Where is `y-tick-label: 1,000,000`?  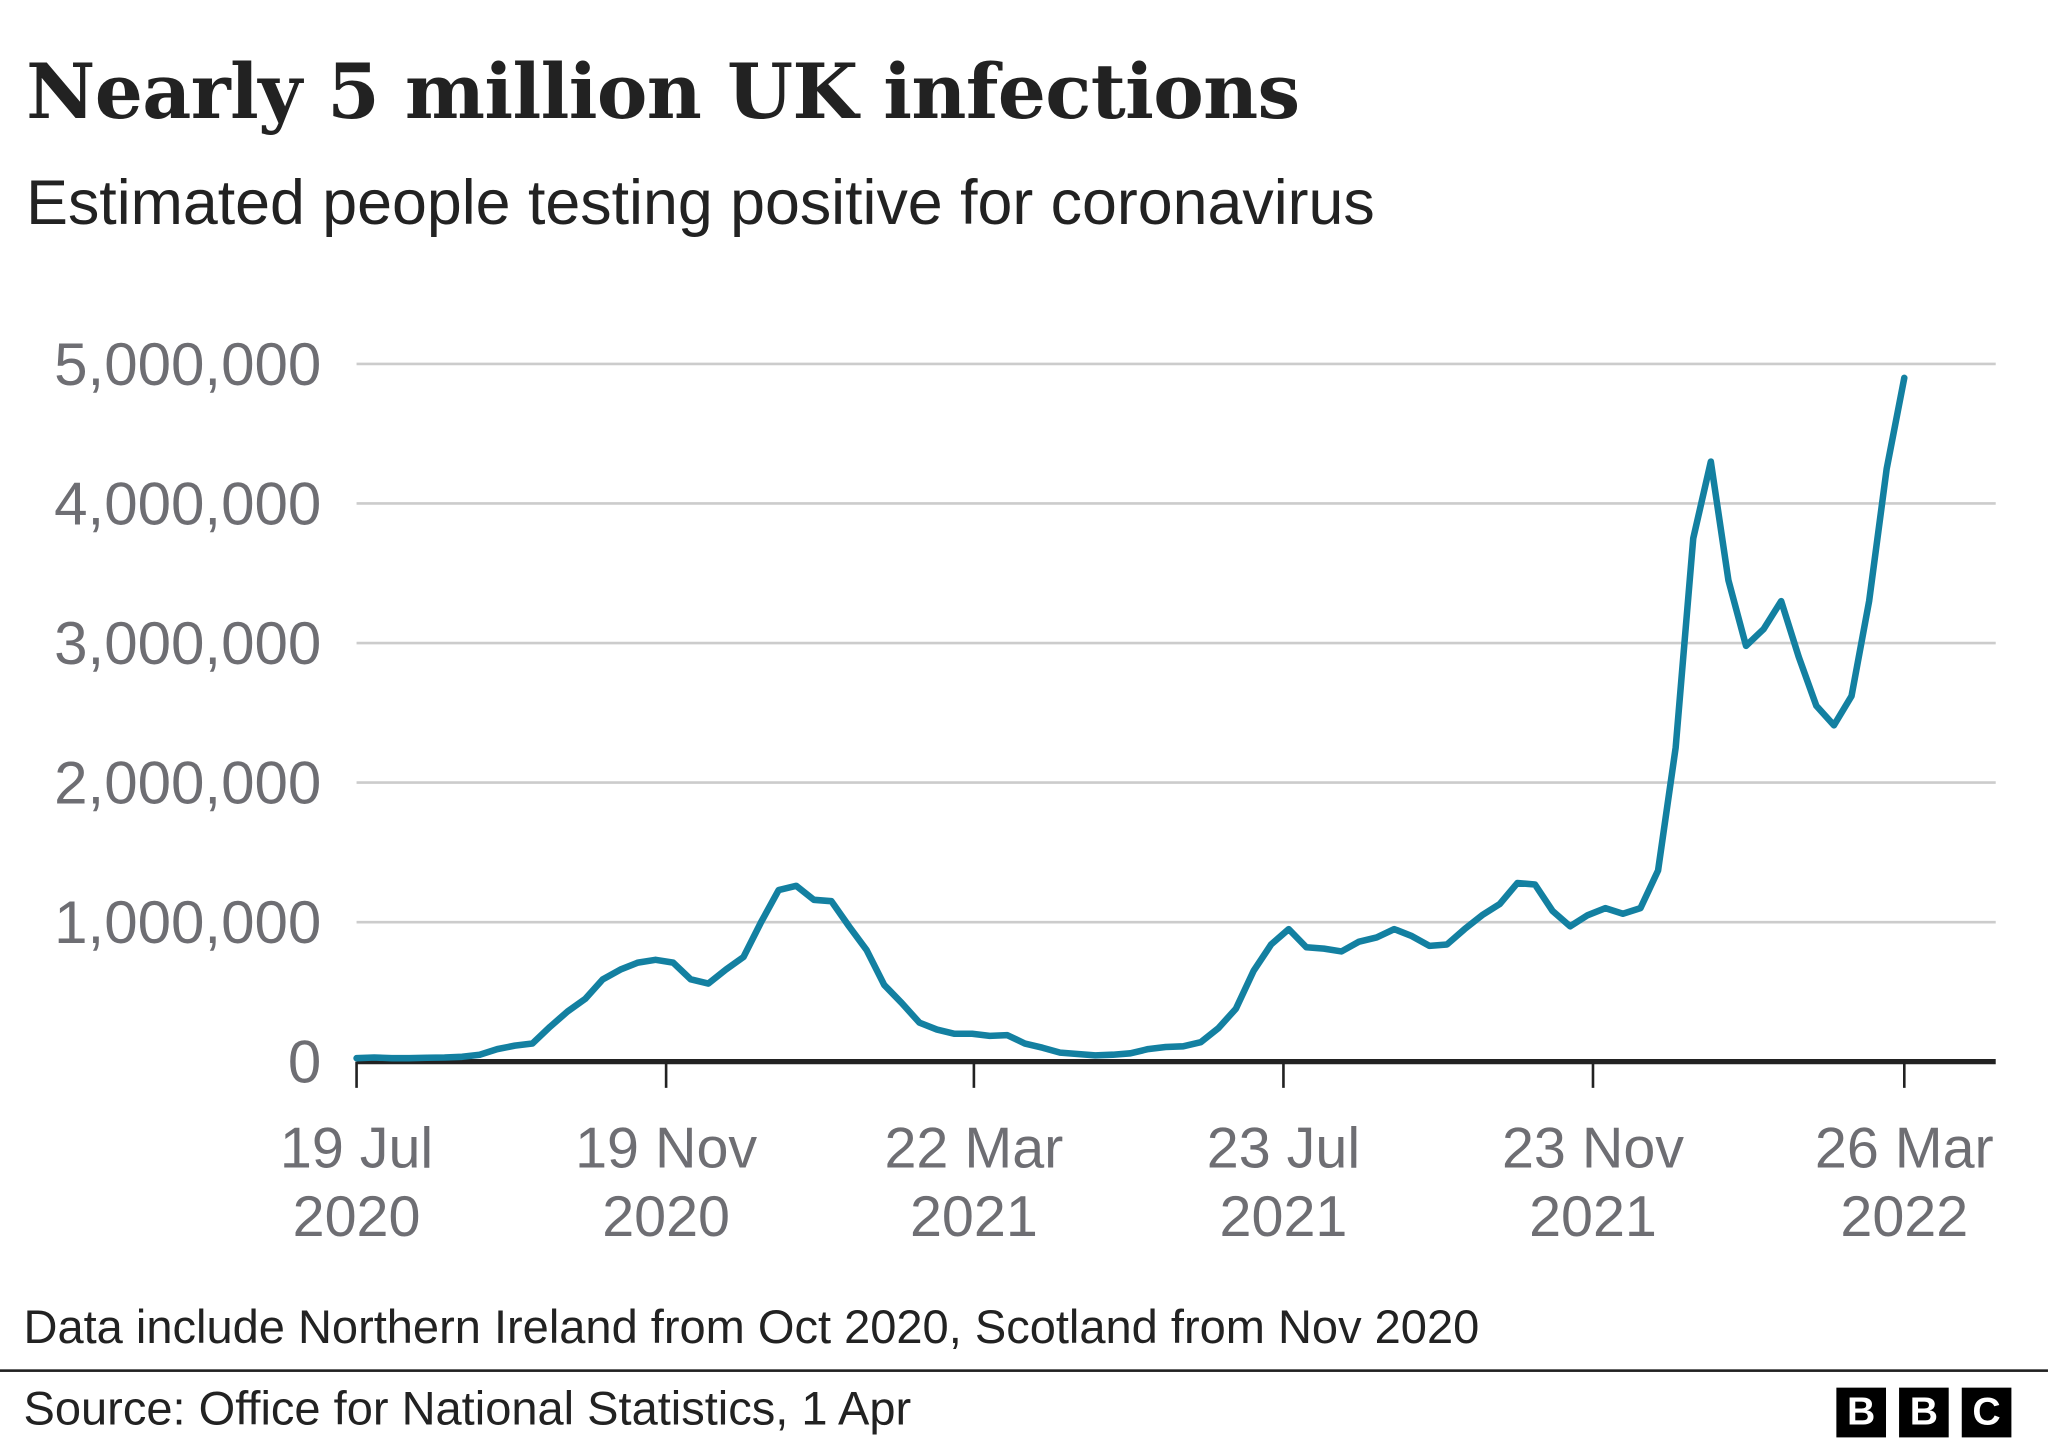
y-tick-label: 1,000,000 is located at coordinates (187, 922).